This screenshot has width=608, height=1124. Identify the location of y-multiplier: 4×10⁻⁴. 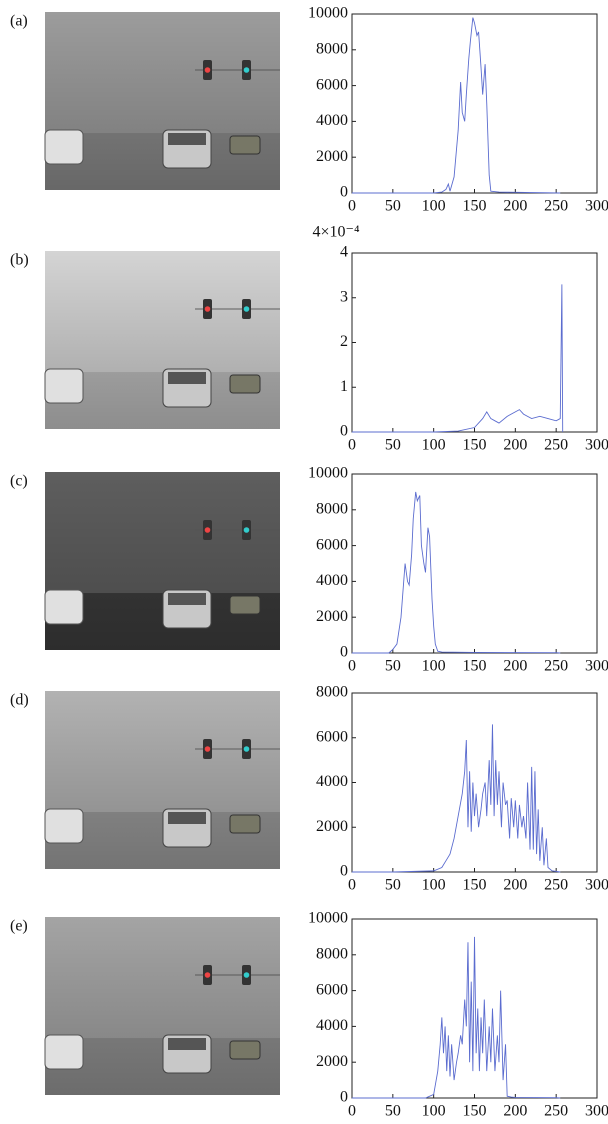
(335, 232).